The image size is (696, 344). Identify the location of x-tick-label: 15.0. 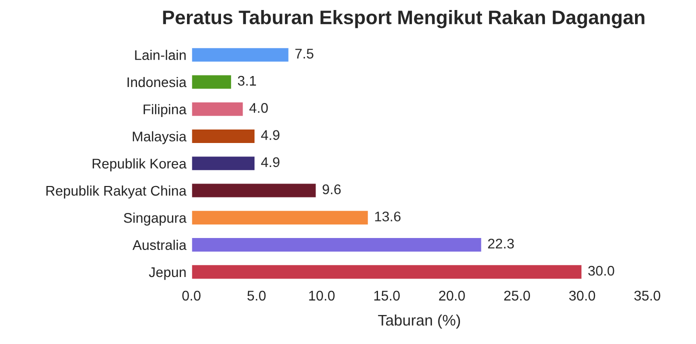
(387, 295).